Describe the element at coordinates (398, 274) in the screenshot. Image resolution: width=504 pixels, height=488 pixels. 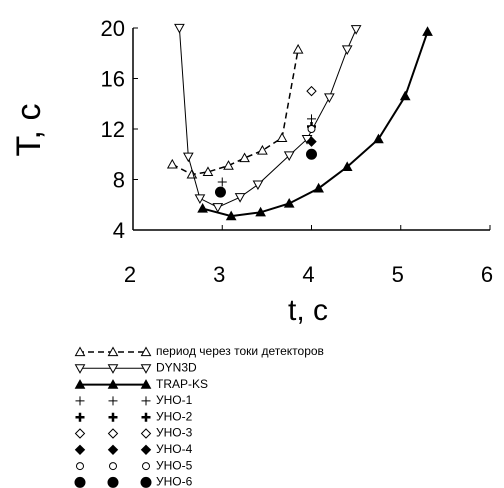
I see `x-tick-label: 5` at that location.